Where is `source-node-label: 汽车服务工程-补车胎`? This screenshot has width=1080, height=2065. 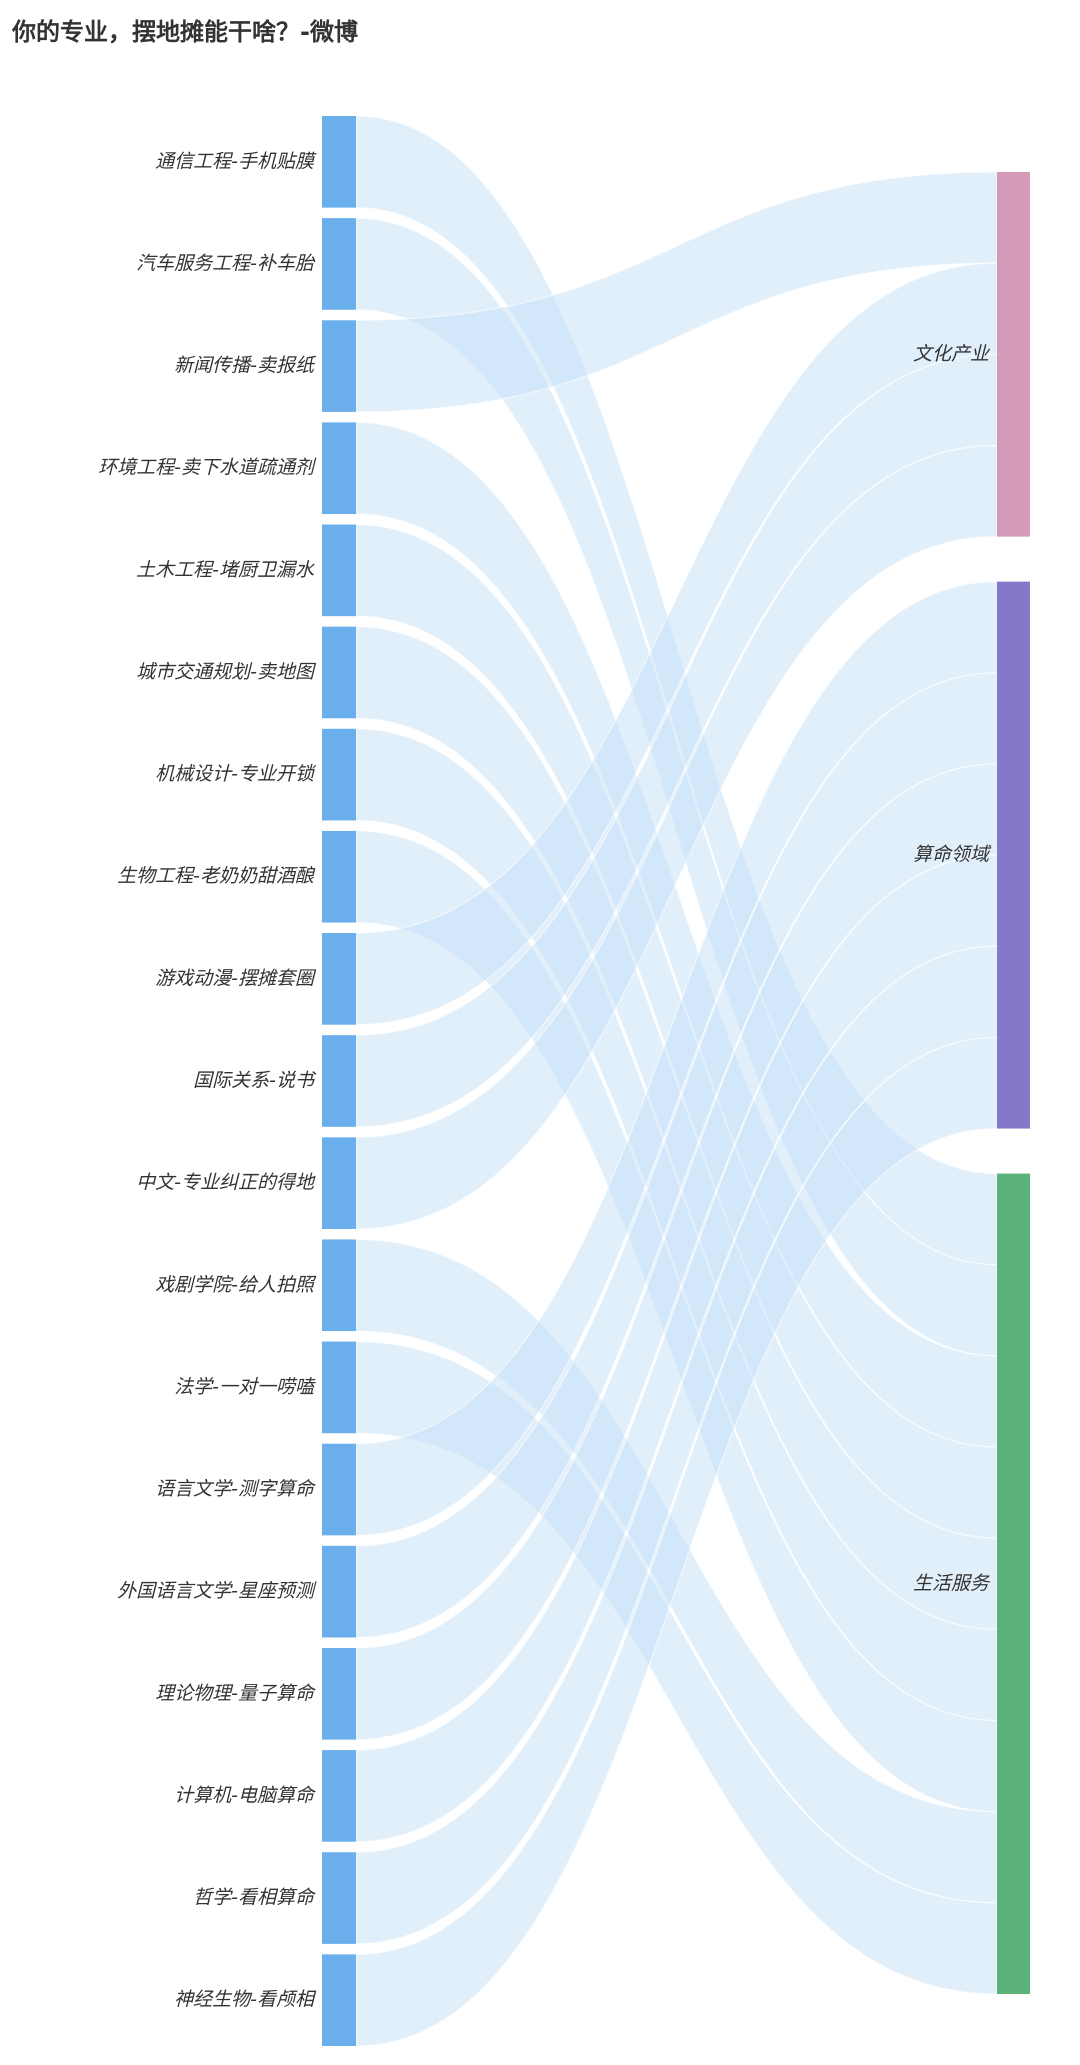 source-node-label: 汽车服务工程-补车胎 is located at coordinates (226, 263).